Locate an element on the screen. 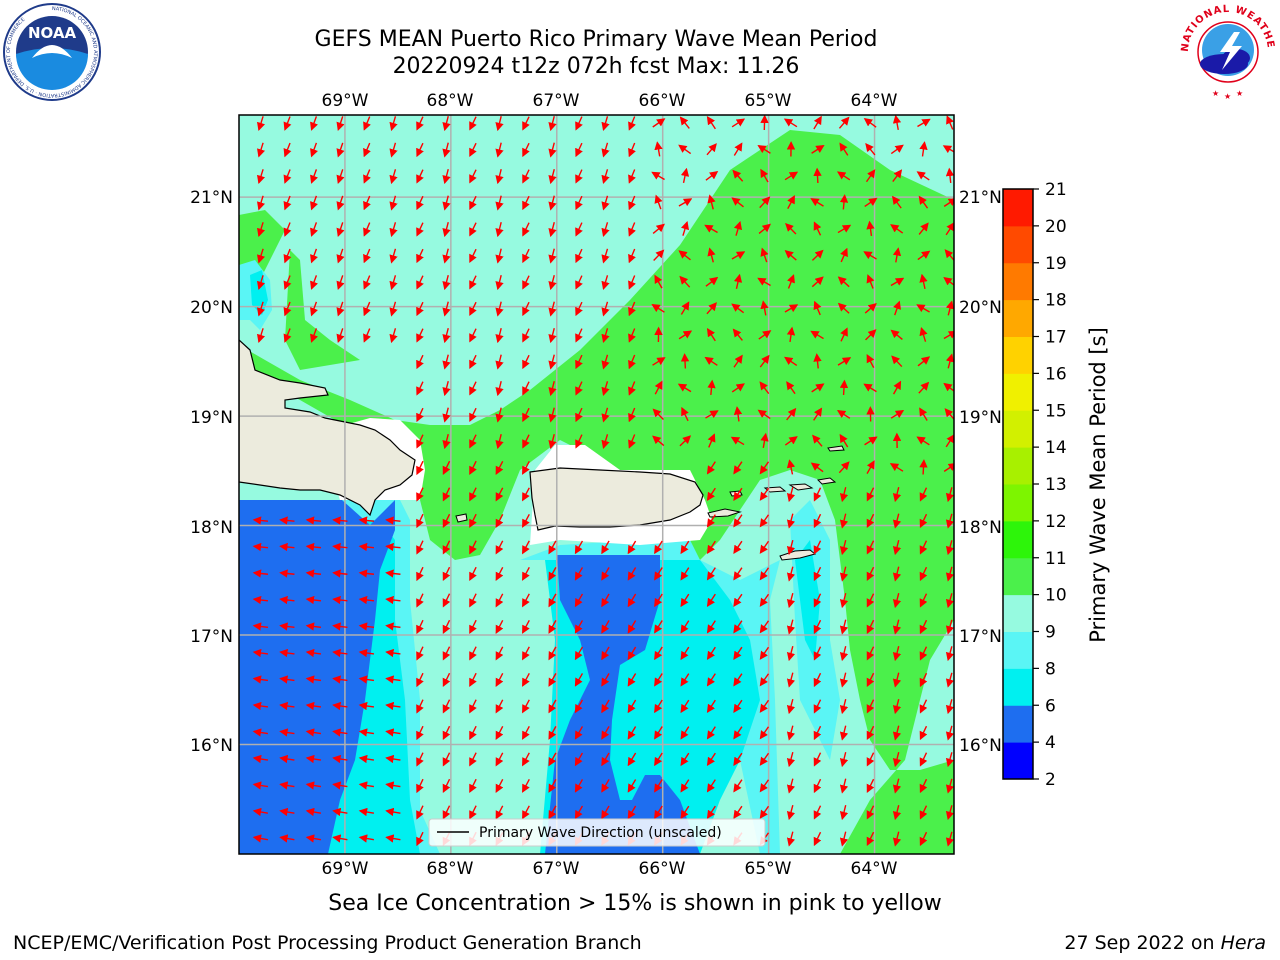  lon-label-bottom: 65°W is located at coordinates (768, 869).